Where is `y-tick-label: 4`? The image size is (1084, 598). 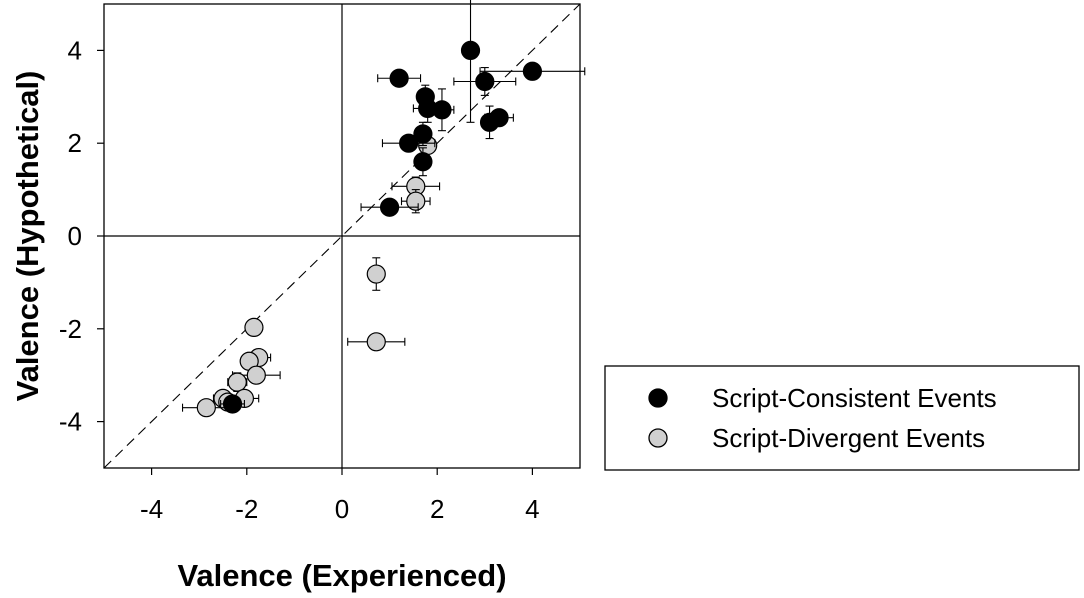
y-tick-label: 4 is located at coordinates (75, 50).